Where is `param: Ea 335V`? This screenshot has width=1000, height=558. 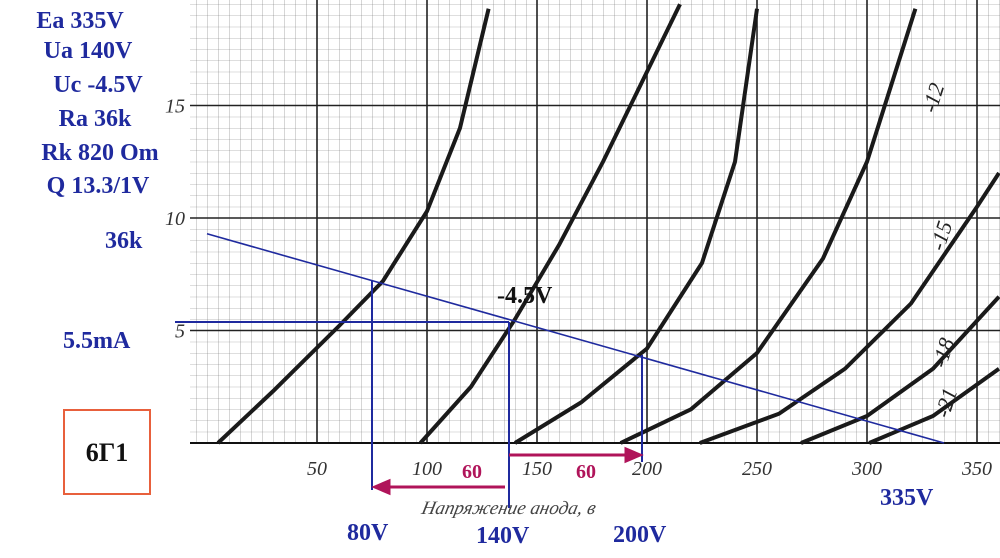
param: Ea 335V is located at coordinates (80, 21).